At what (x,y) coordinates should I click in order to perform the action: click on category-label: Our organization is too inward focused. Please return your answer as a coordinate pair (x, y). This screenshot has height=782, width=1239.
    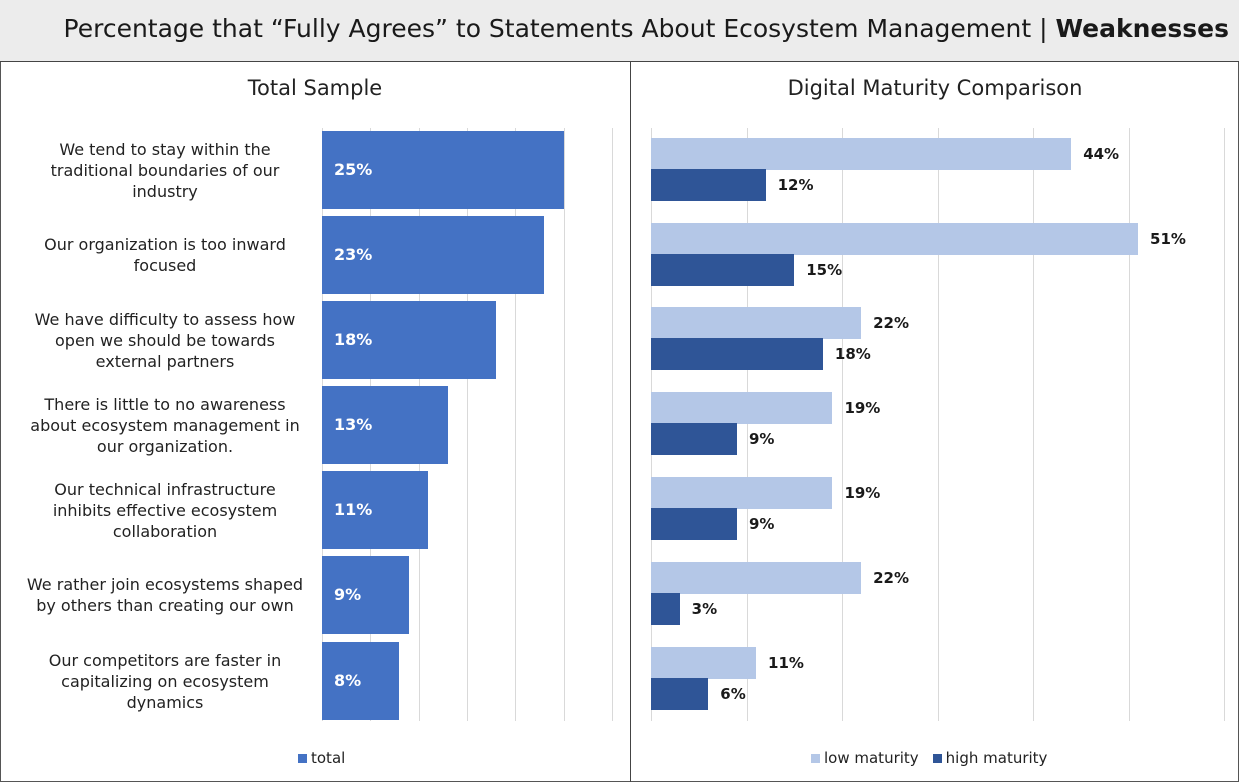
    Looking at the image, I should click on (165, 255).